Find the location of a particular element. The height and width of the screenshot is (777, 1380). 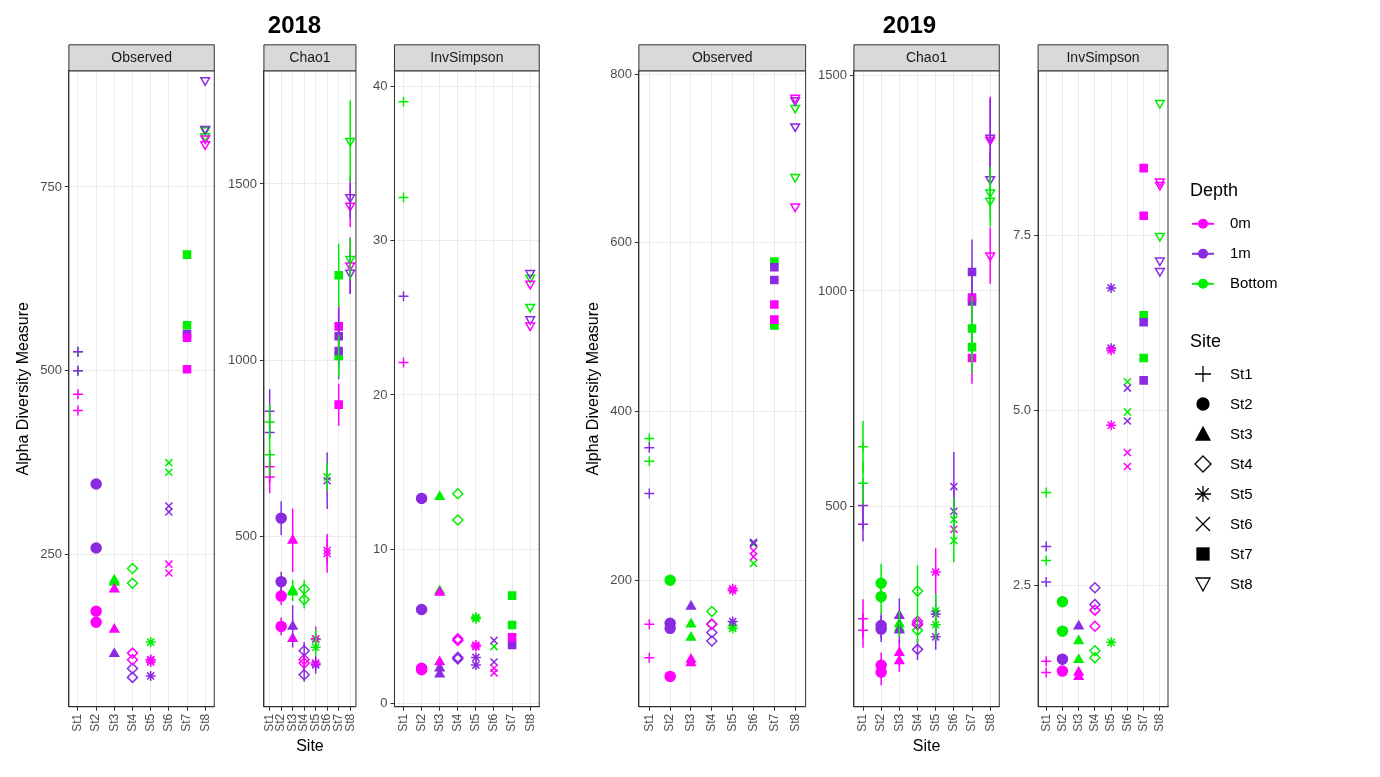

y-tick-label: 7.5 is located at coordinates (1022, 234).